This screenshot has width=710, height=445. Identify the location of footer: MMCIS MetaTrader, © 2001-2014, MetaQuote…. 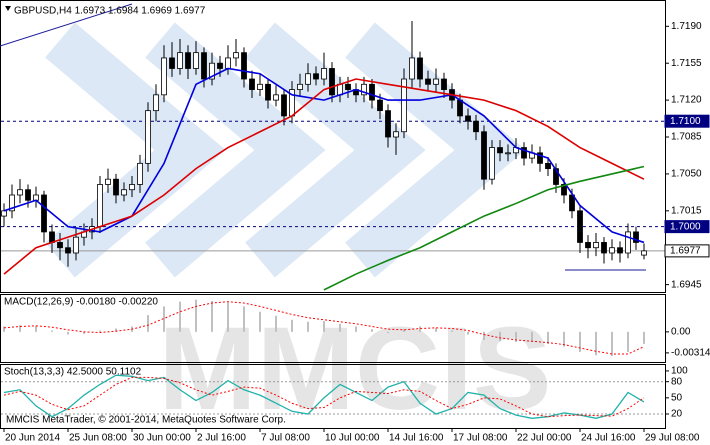
(146, 420).